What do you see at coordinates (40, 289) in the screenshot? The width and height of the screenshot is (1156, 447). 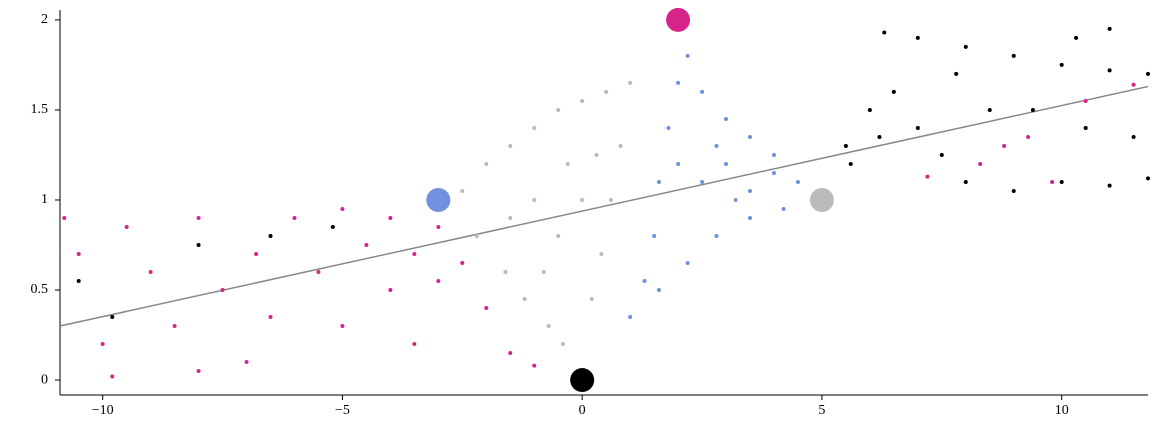 I see `y-tick-label: 0.5` at bounding box center [40, 289].